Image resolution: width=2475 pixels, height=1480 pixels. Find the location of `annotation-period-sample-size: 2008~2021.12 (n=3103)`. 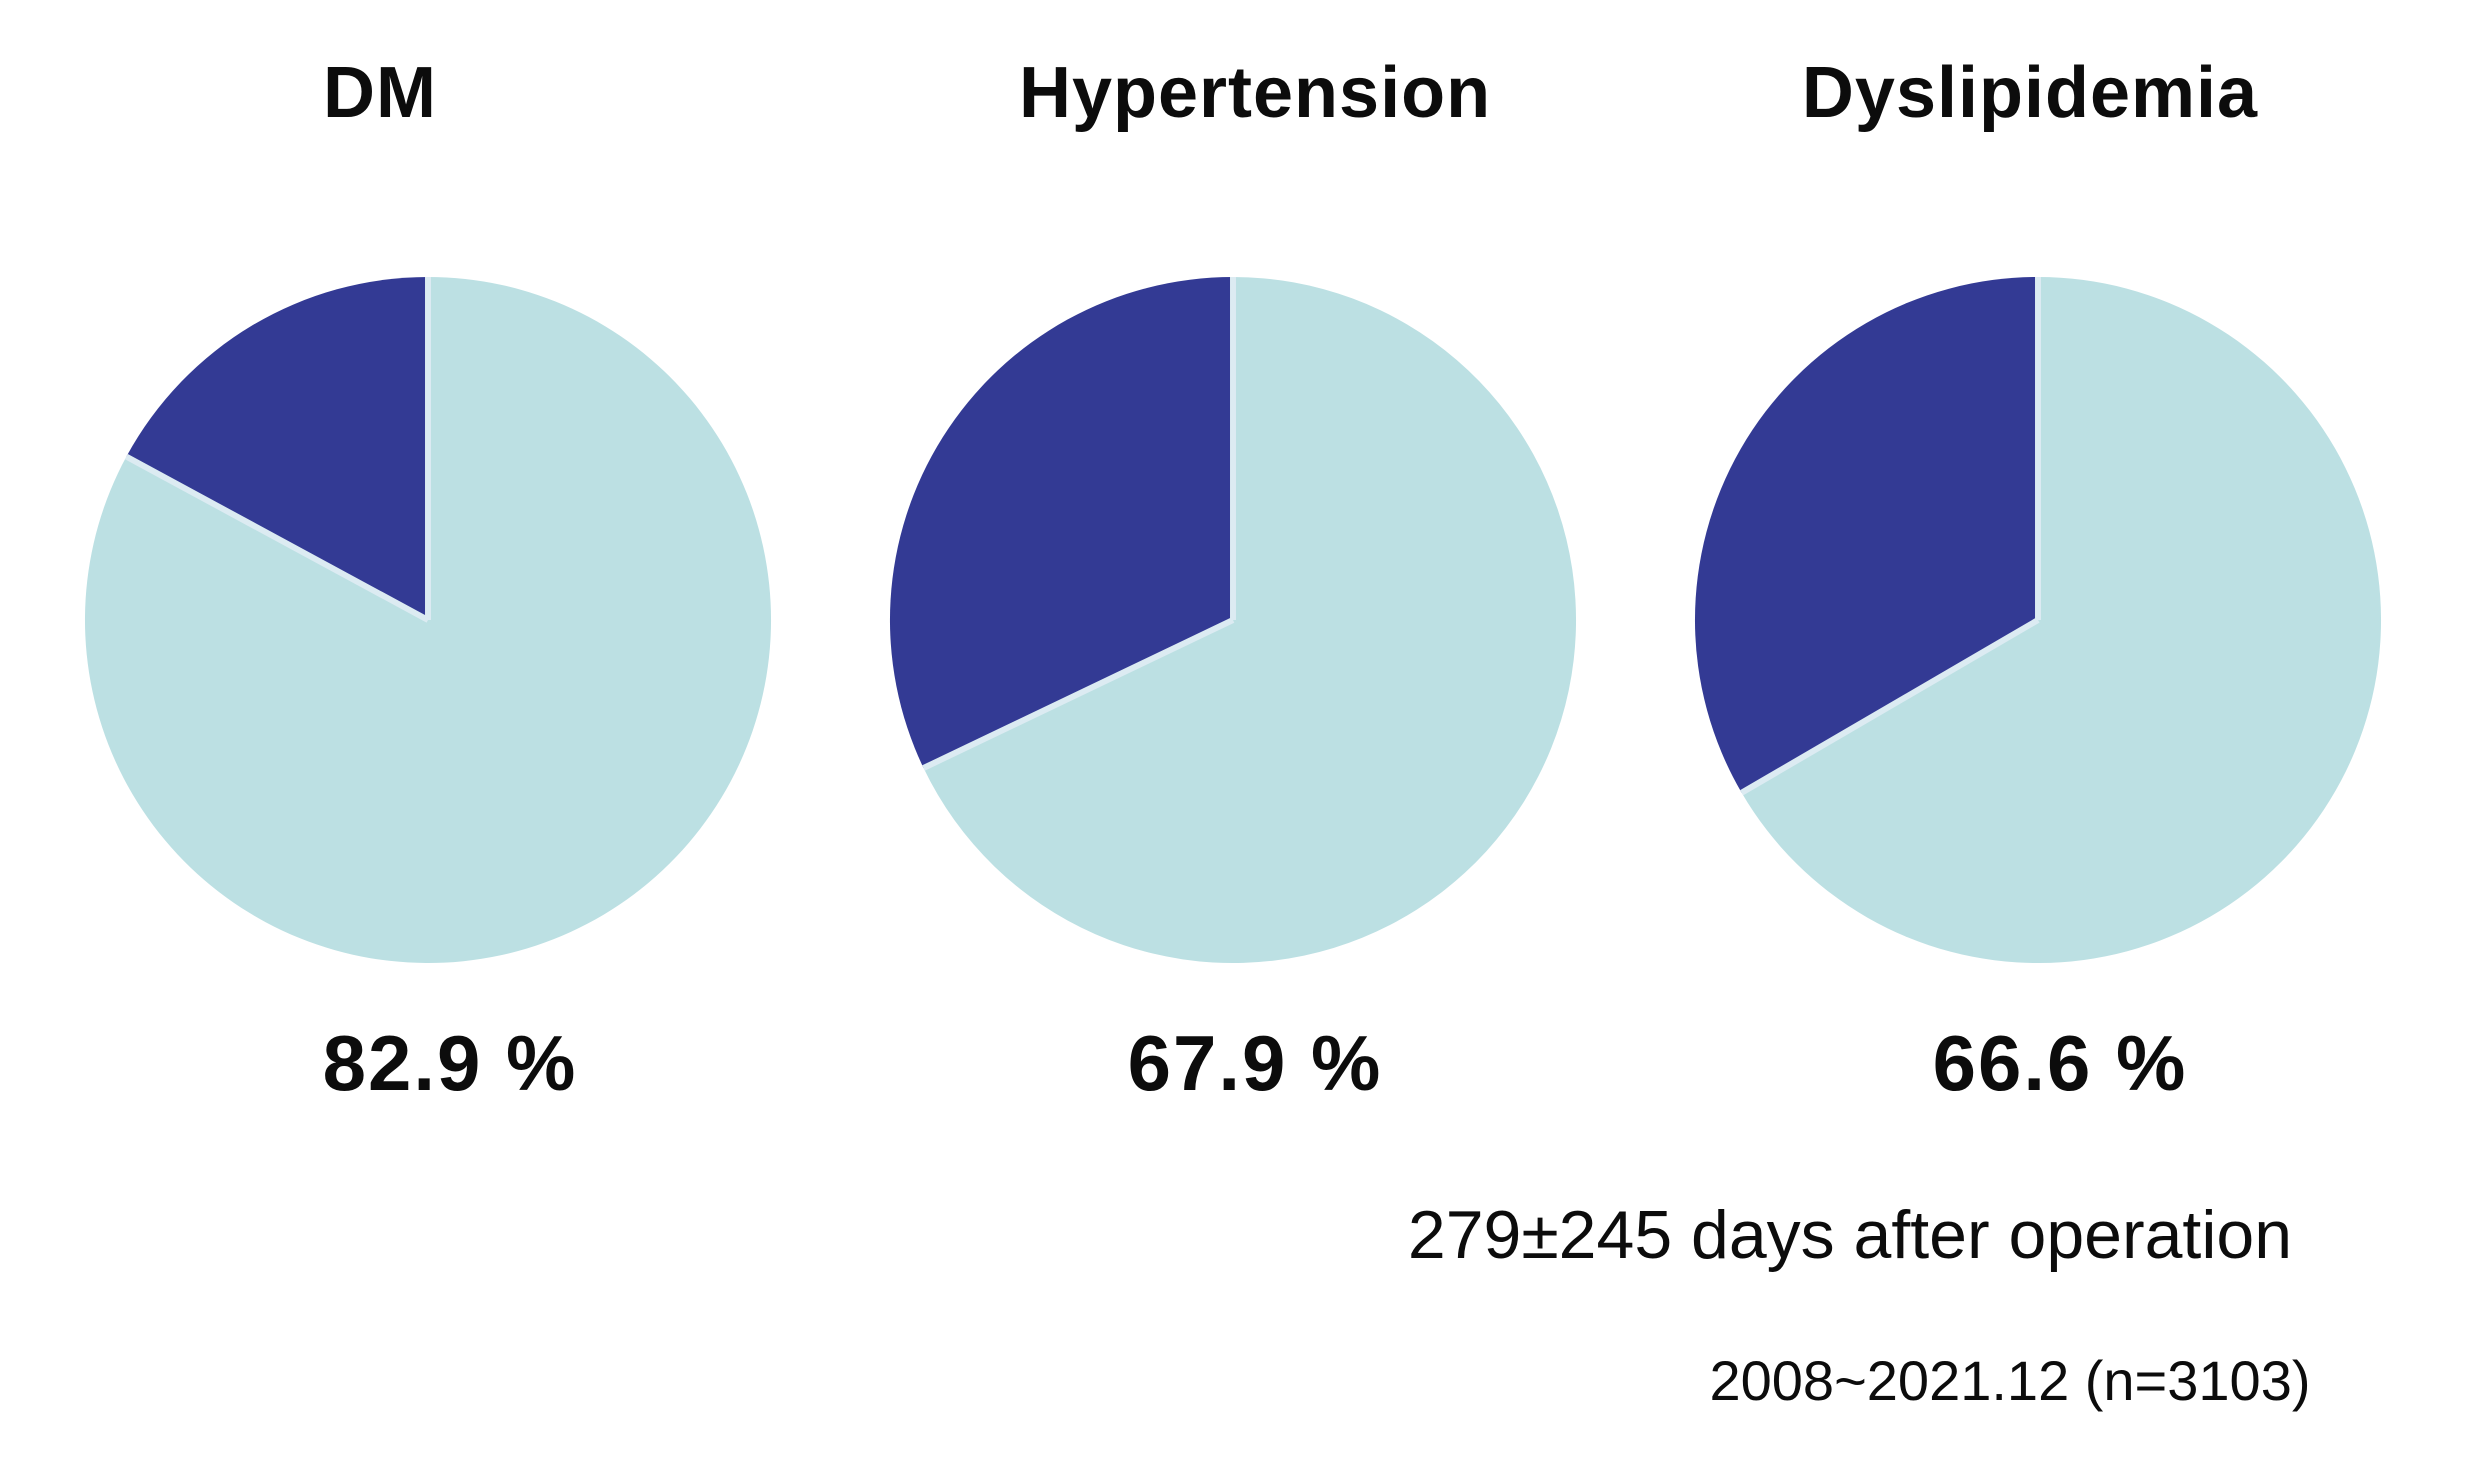

annotation-period-sample-size: 2008~2021.12 (n=3103) is located at coordinates (2010, 1380).